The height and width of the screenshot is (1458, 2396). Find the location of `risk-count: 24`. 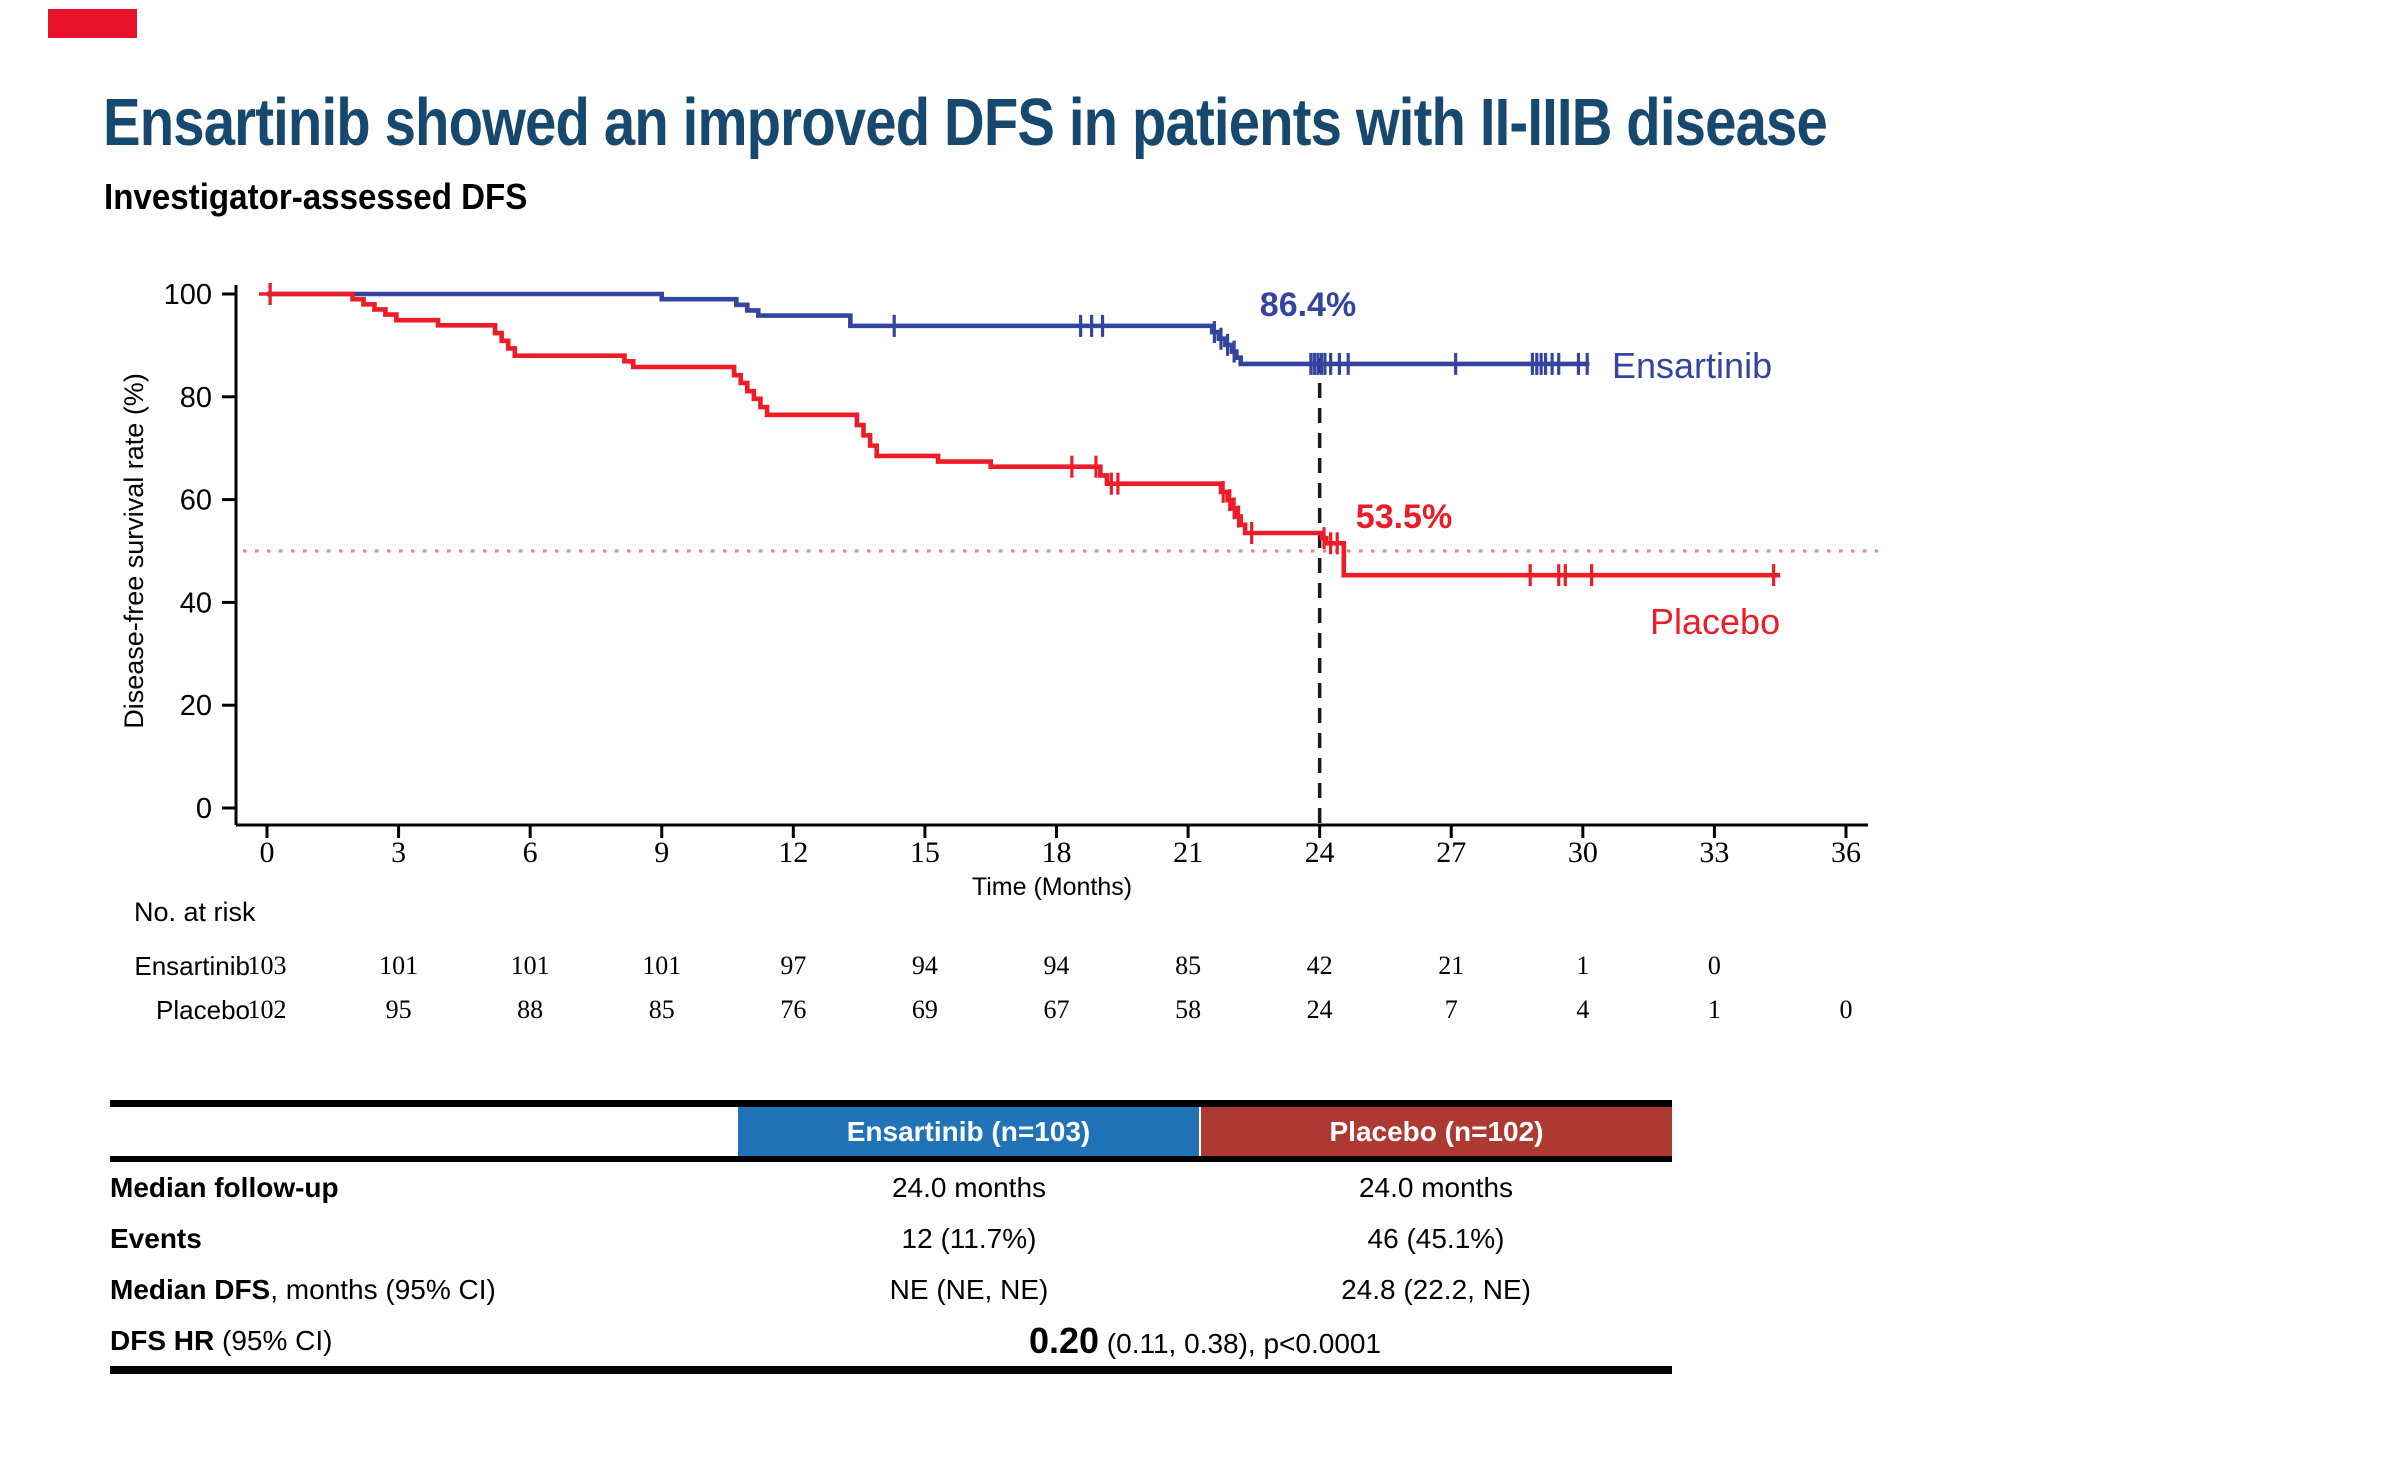

risk-count: 24 is located at coordinates (1319, 1009).